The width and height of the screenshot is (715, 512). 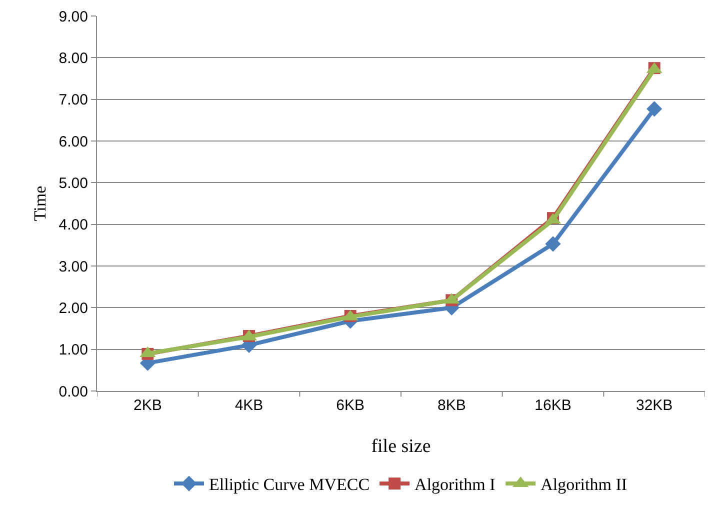 What do you see at coordinates (350, 405) in the screenshot?
I see `x-tick-label: 6KB` at bounding box center [350, 405].